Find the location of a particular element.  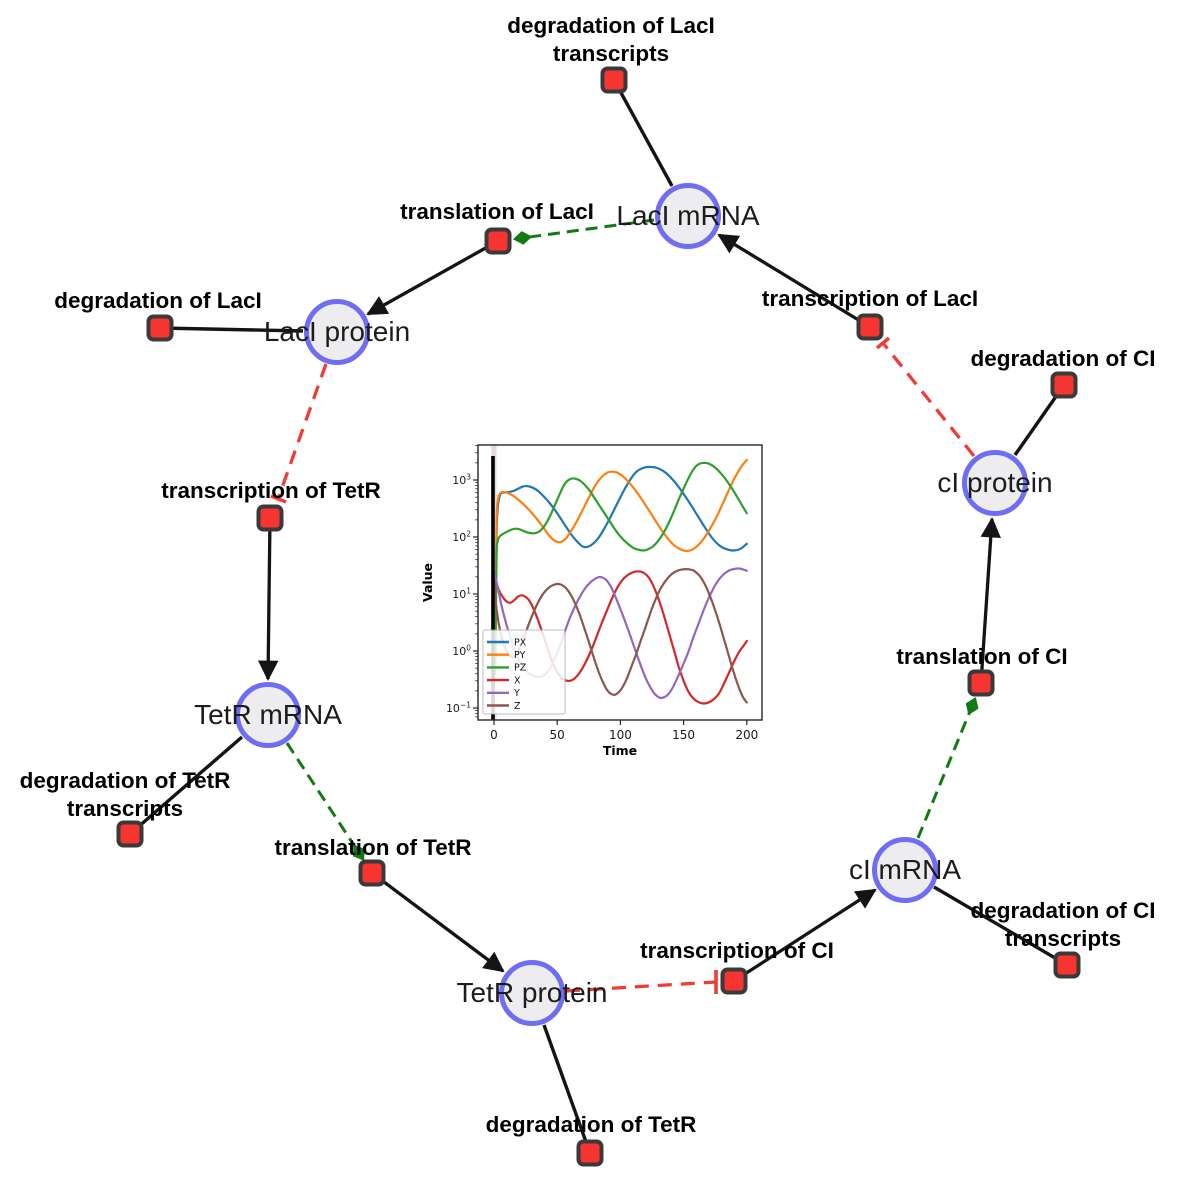

label-line: transcription of LacI is located at coordinates (870, 298).